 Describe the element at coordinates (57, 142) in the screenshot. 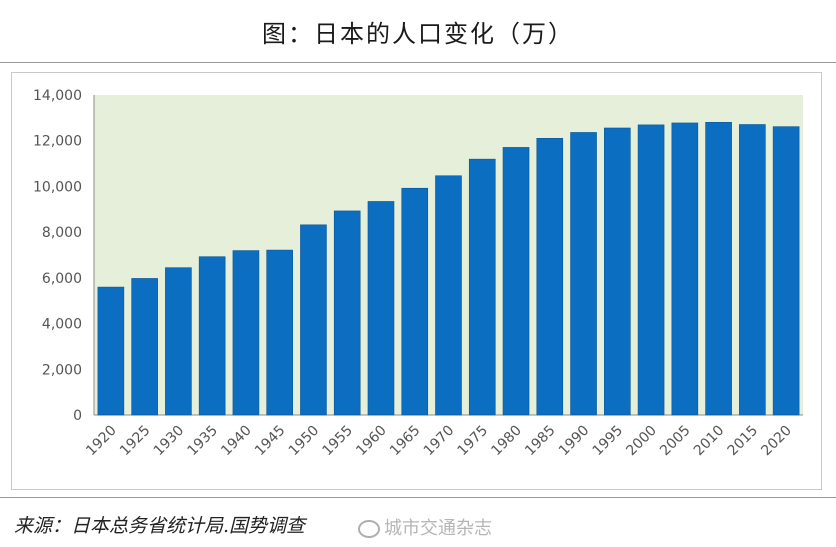

I see `y-tick-label: 12,000` at that location.